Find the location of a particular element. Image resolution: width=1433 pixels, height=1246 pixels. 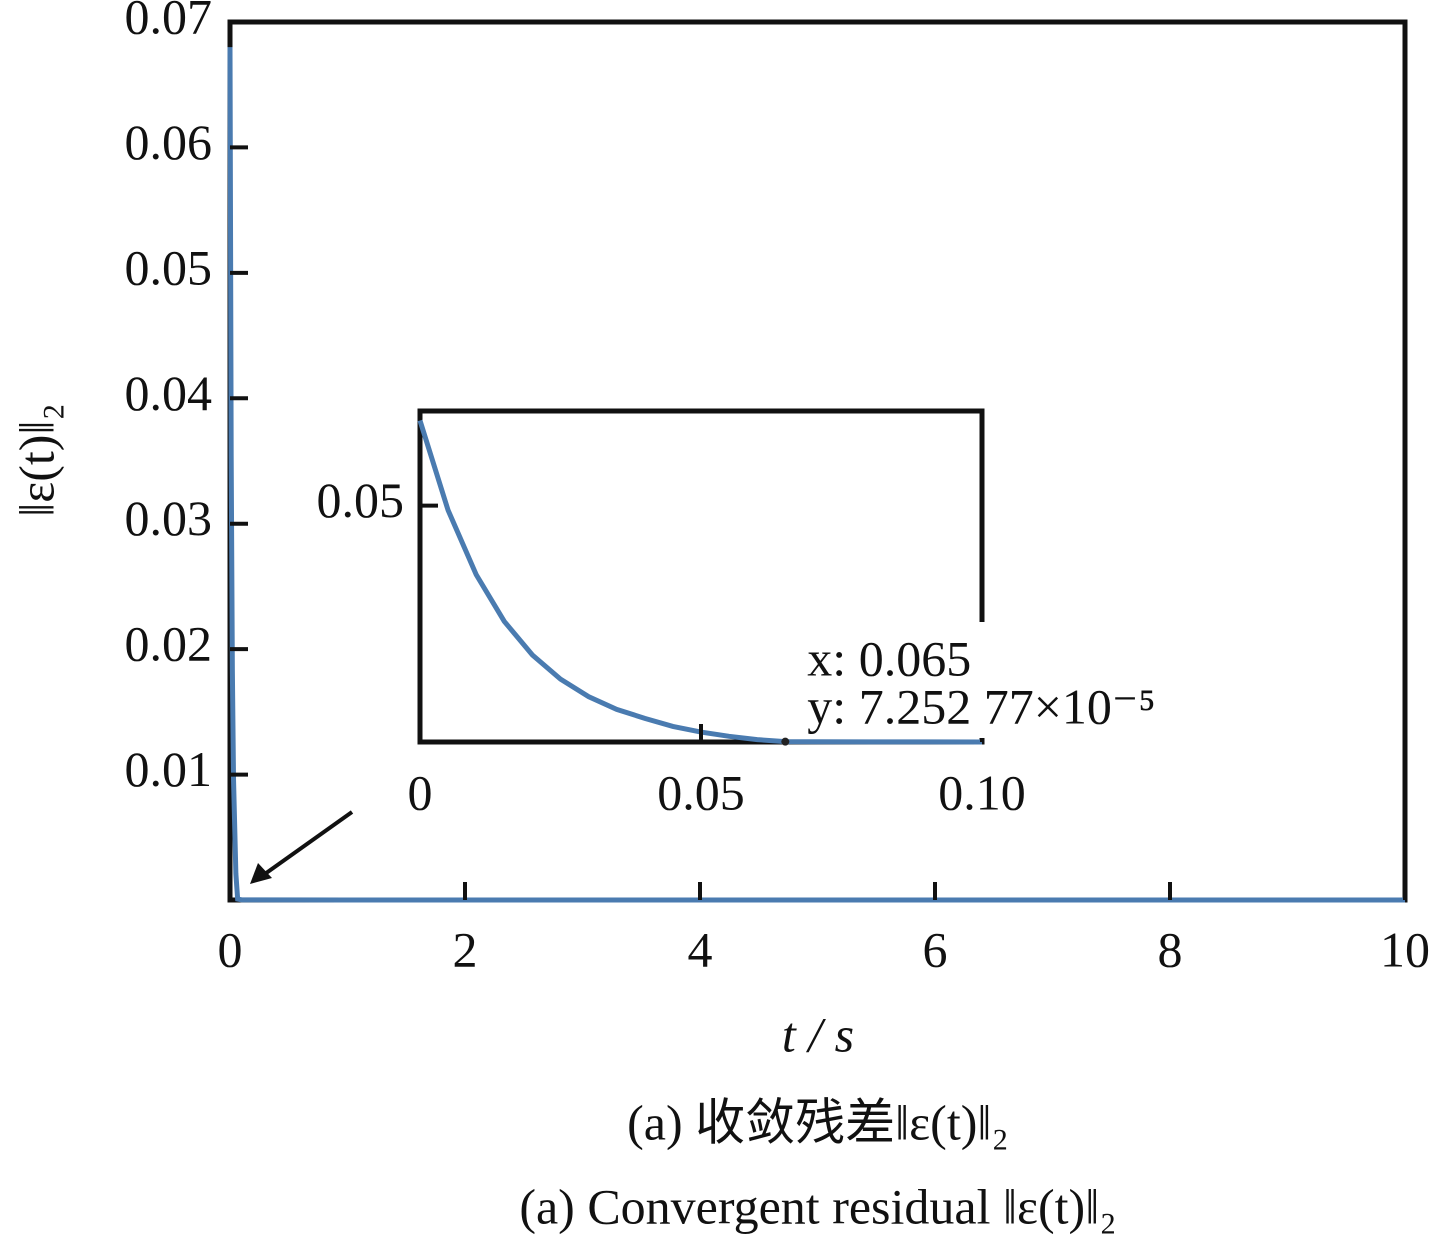

x-tick-label: 6 is located at coordinates (935, 949).